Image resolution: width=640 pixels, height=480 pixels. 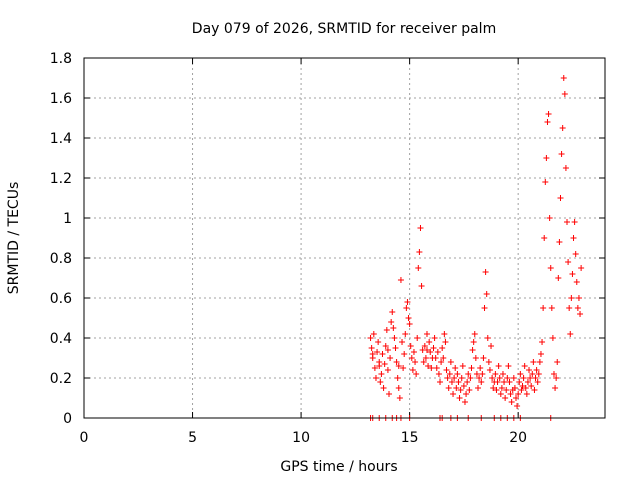 What do you see at coordinates (14, 238) in the screenshot?
I see `y-axis-label: SRMTID / TECUs` at bounding box center [14, 238].